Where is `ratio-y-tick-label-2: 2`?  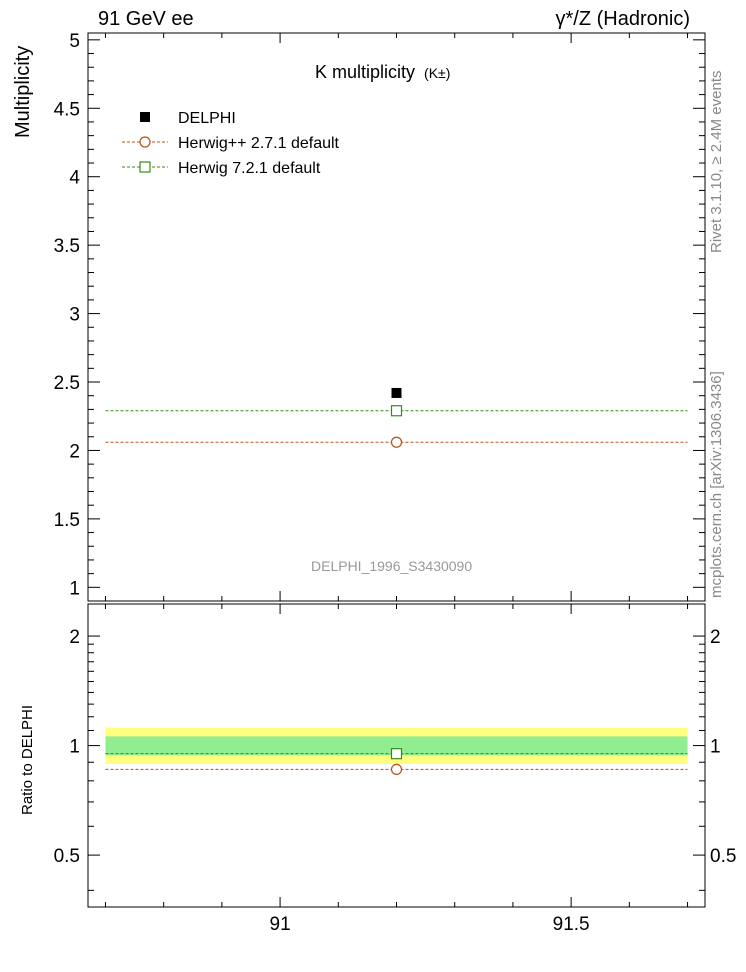
ratio-y-tick-label-2: 2 is located at coordinates (74, 637).